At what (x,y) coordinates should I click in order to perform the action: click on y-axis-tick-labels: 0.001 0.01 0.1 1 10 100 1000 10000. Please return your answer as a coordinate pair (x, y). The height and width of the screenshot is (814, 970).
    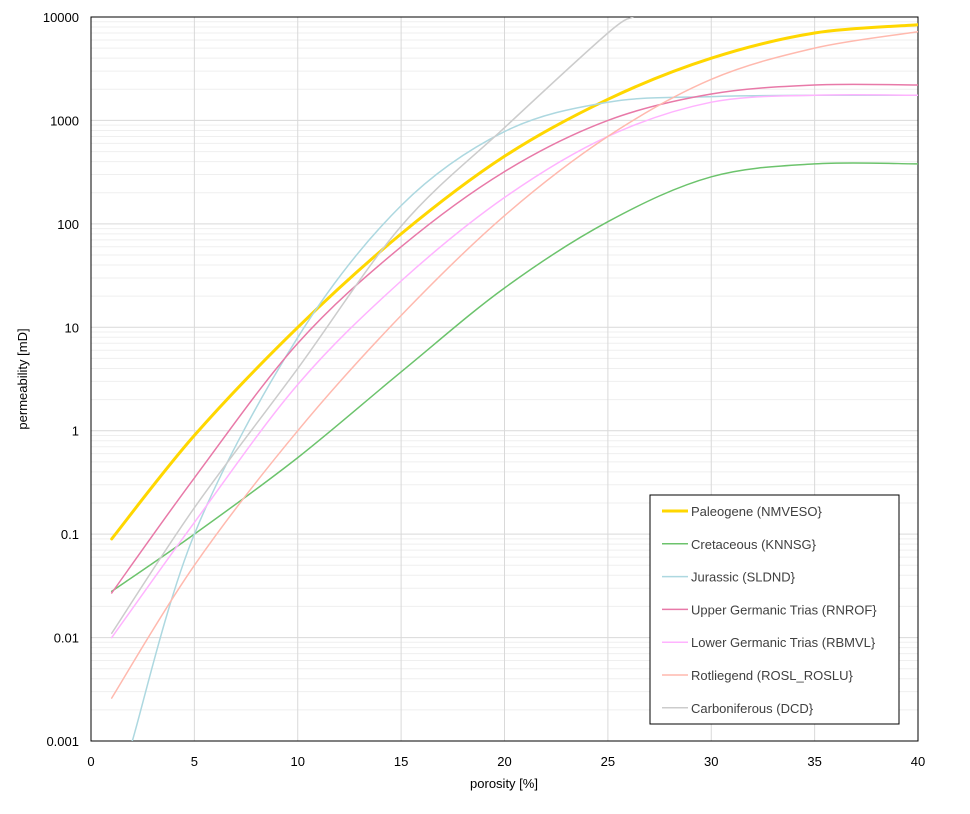
    Looking at the image, I should click on (61, 379).